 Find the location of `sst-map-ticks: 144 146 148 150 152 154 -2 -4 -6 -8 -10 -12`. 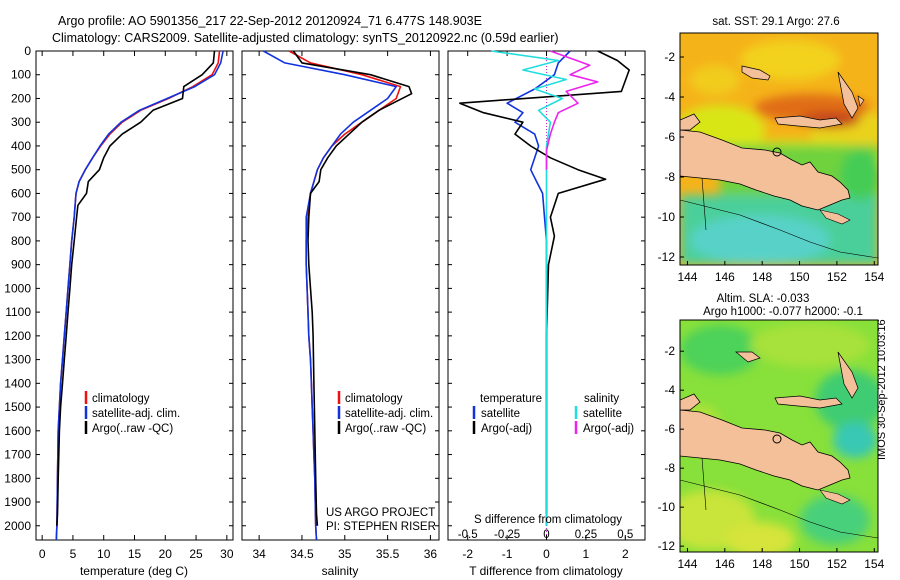

sst-map-ticks: 144 146 148 150 152 154 -2 -4 -6 -8 -10 -12 is located at coordinates (771, 167).